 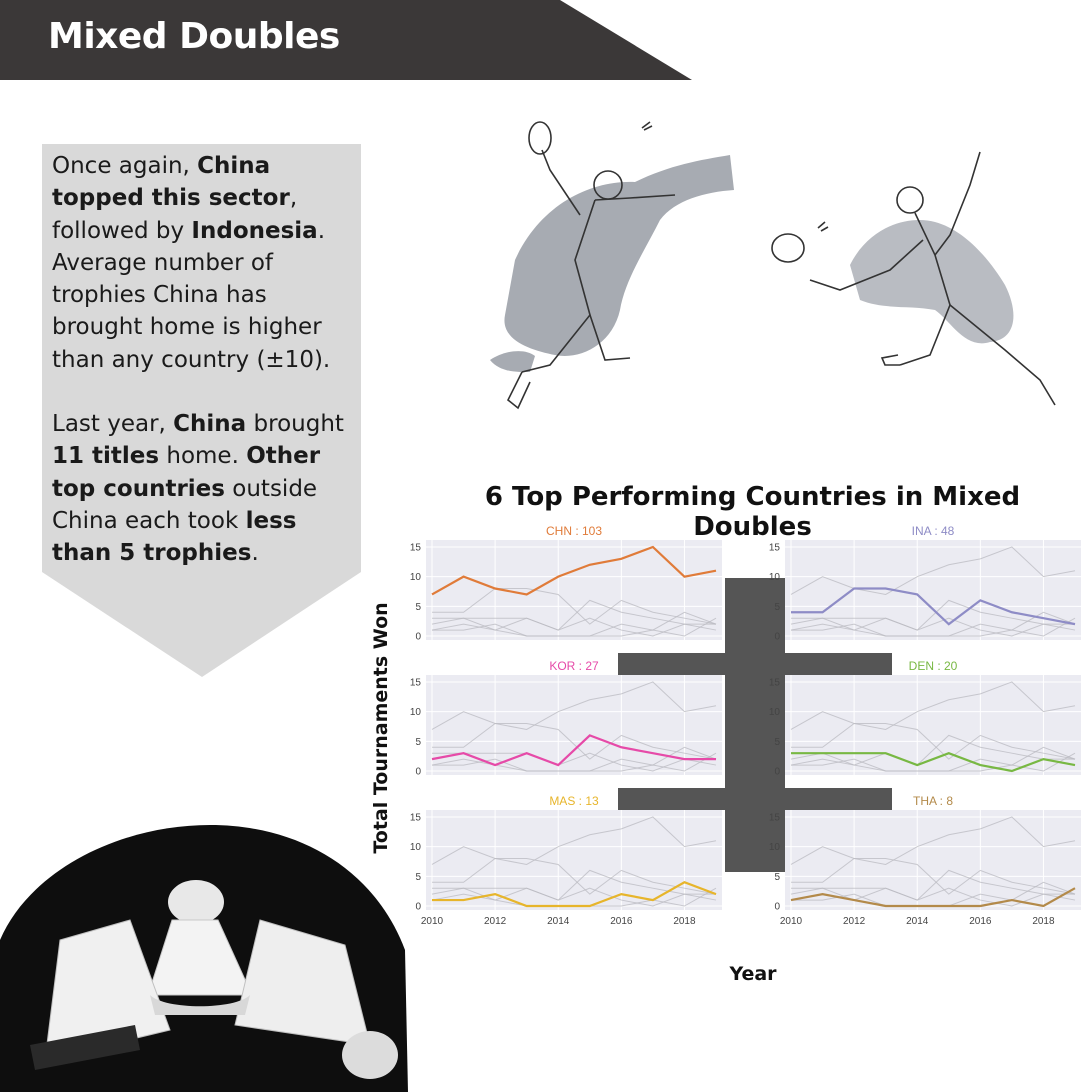 What do you see at coordinates (254, 230) in the screenshot?
I see `callout-p1-segment: Indonesia` at bounding box center [254, 230].